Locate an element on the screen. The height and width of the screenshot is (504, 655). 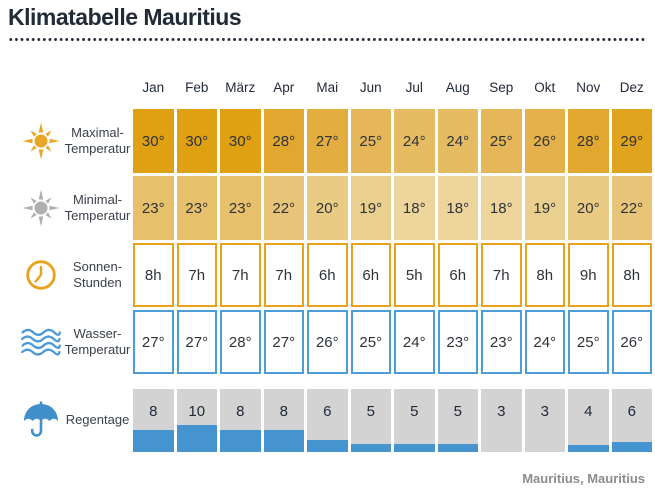
month-header: Feb is located at coordinates (197, 87).